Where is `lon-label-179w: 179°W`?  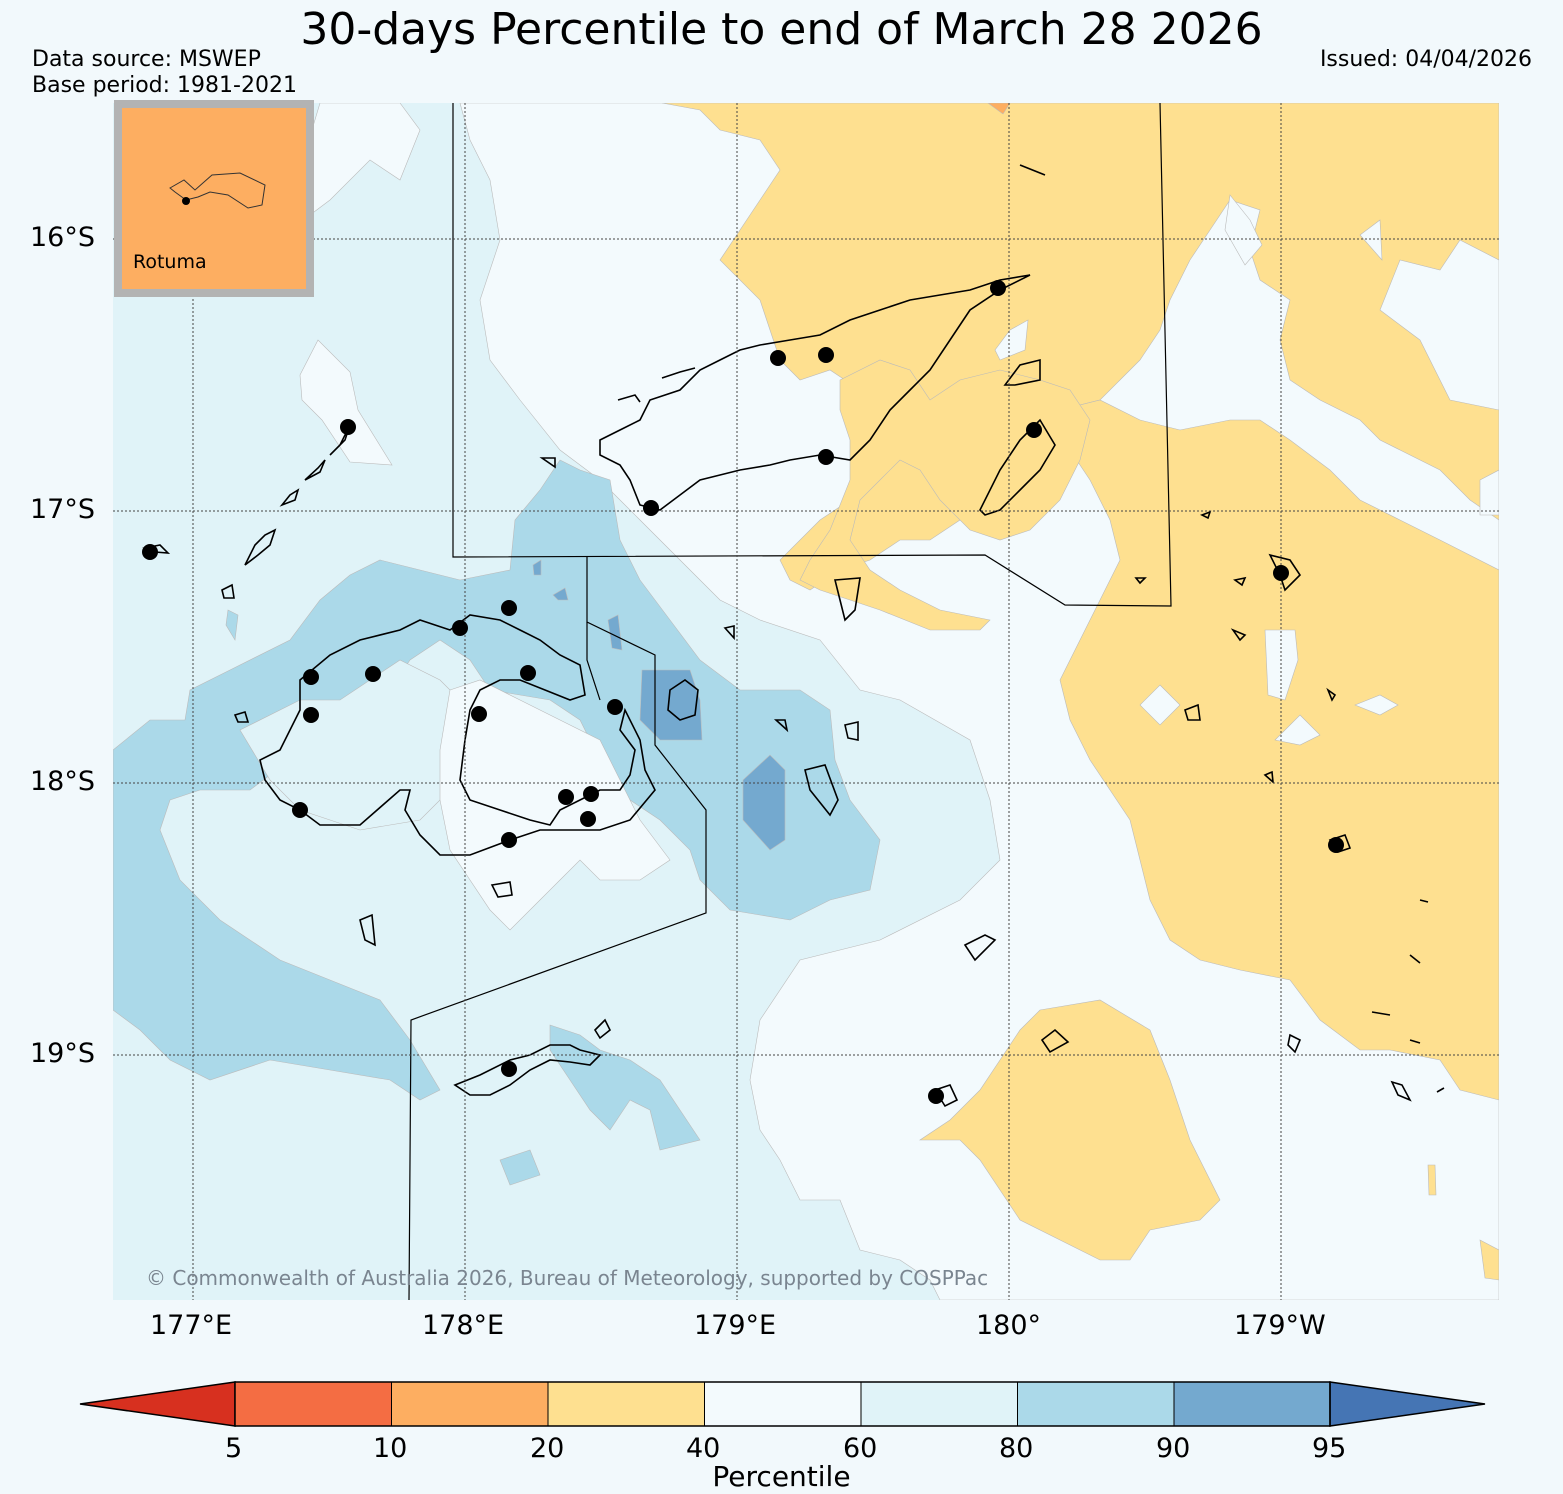
lon-label-179w: 179°W is located at coordinates (1280, 1325).